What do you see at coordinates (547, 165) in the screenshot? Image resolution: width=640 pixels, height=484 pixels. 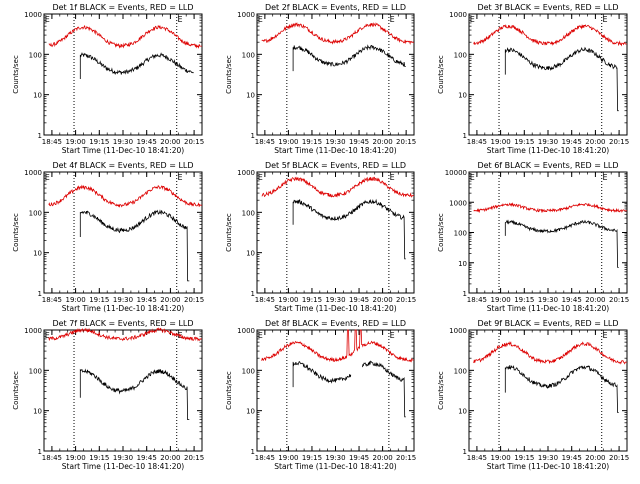 I see `panel-title: Det 6f BLACK = Events, RED = LLD` at bounding box center [547, 165].